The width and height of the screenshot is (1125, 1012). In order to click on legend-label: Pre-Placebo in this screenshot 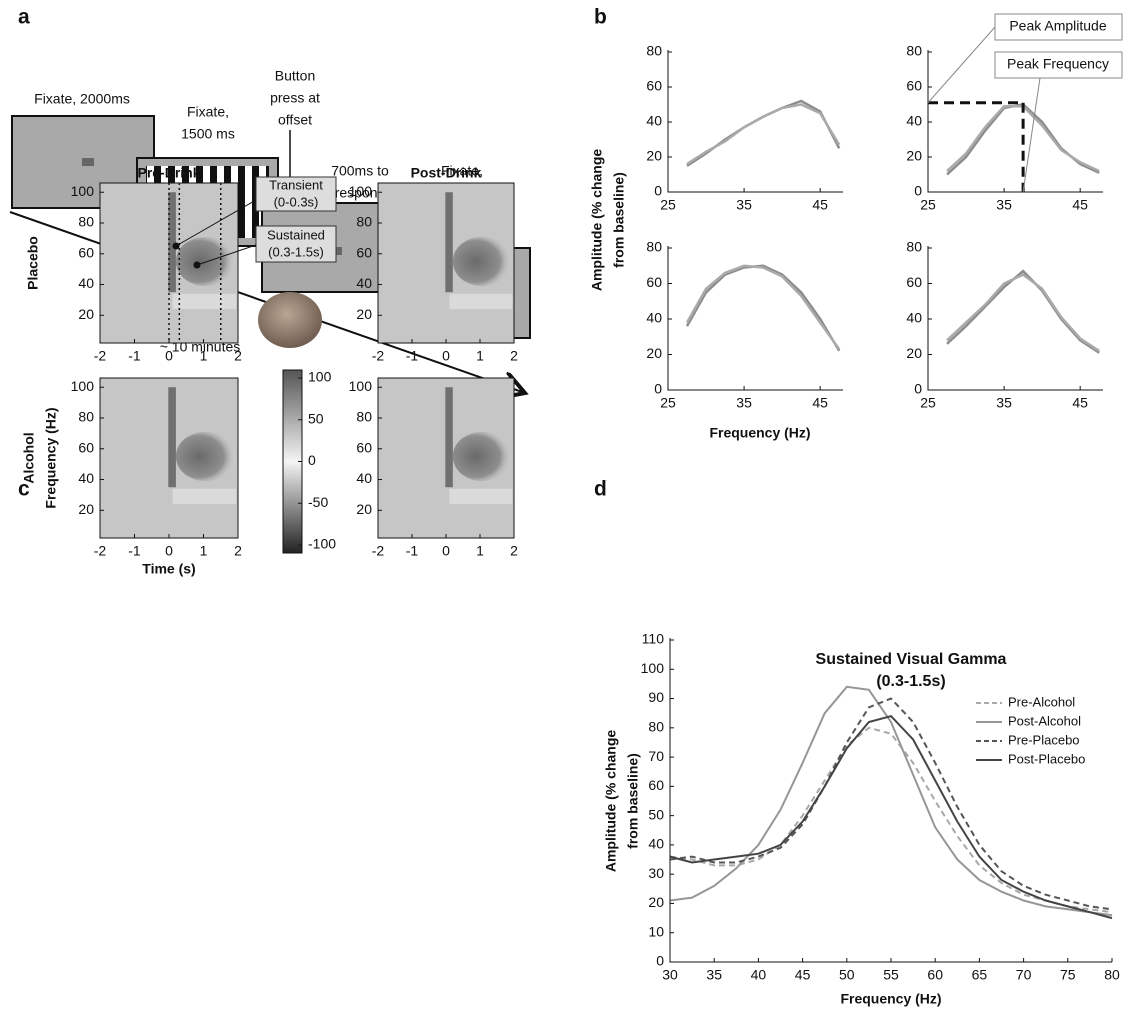, I will do `click(1044, 739)`.